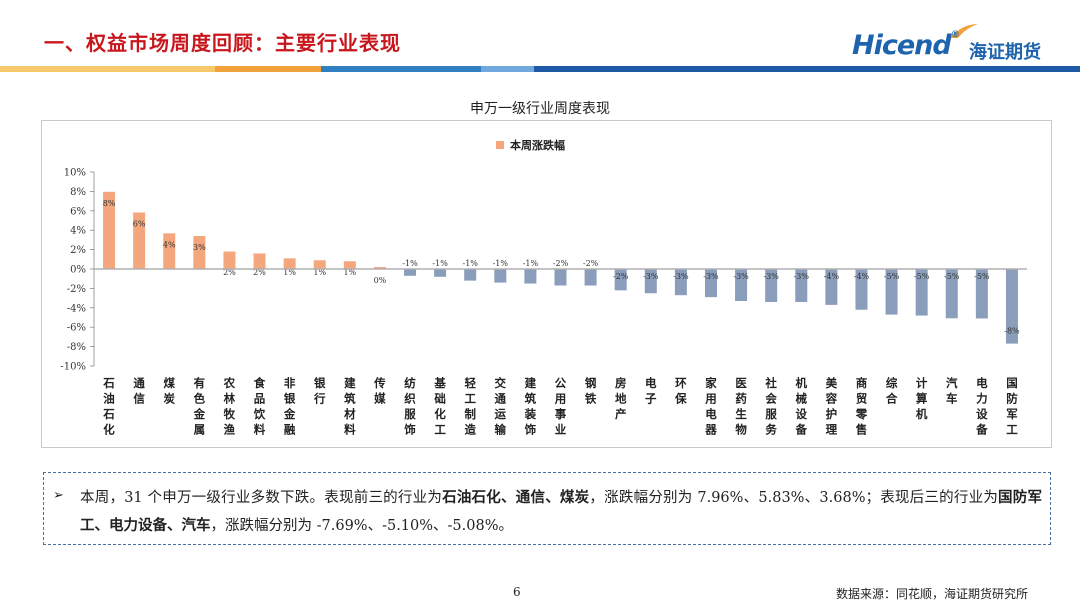 This screenshot has height=607, width=1080. Describe the element at coordinates (139, 223) in the screenshot. I see `data-label: 6%` at that location.